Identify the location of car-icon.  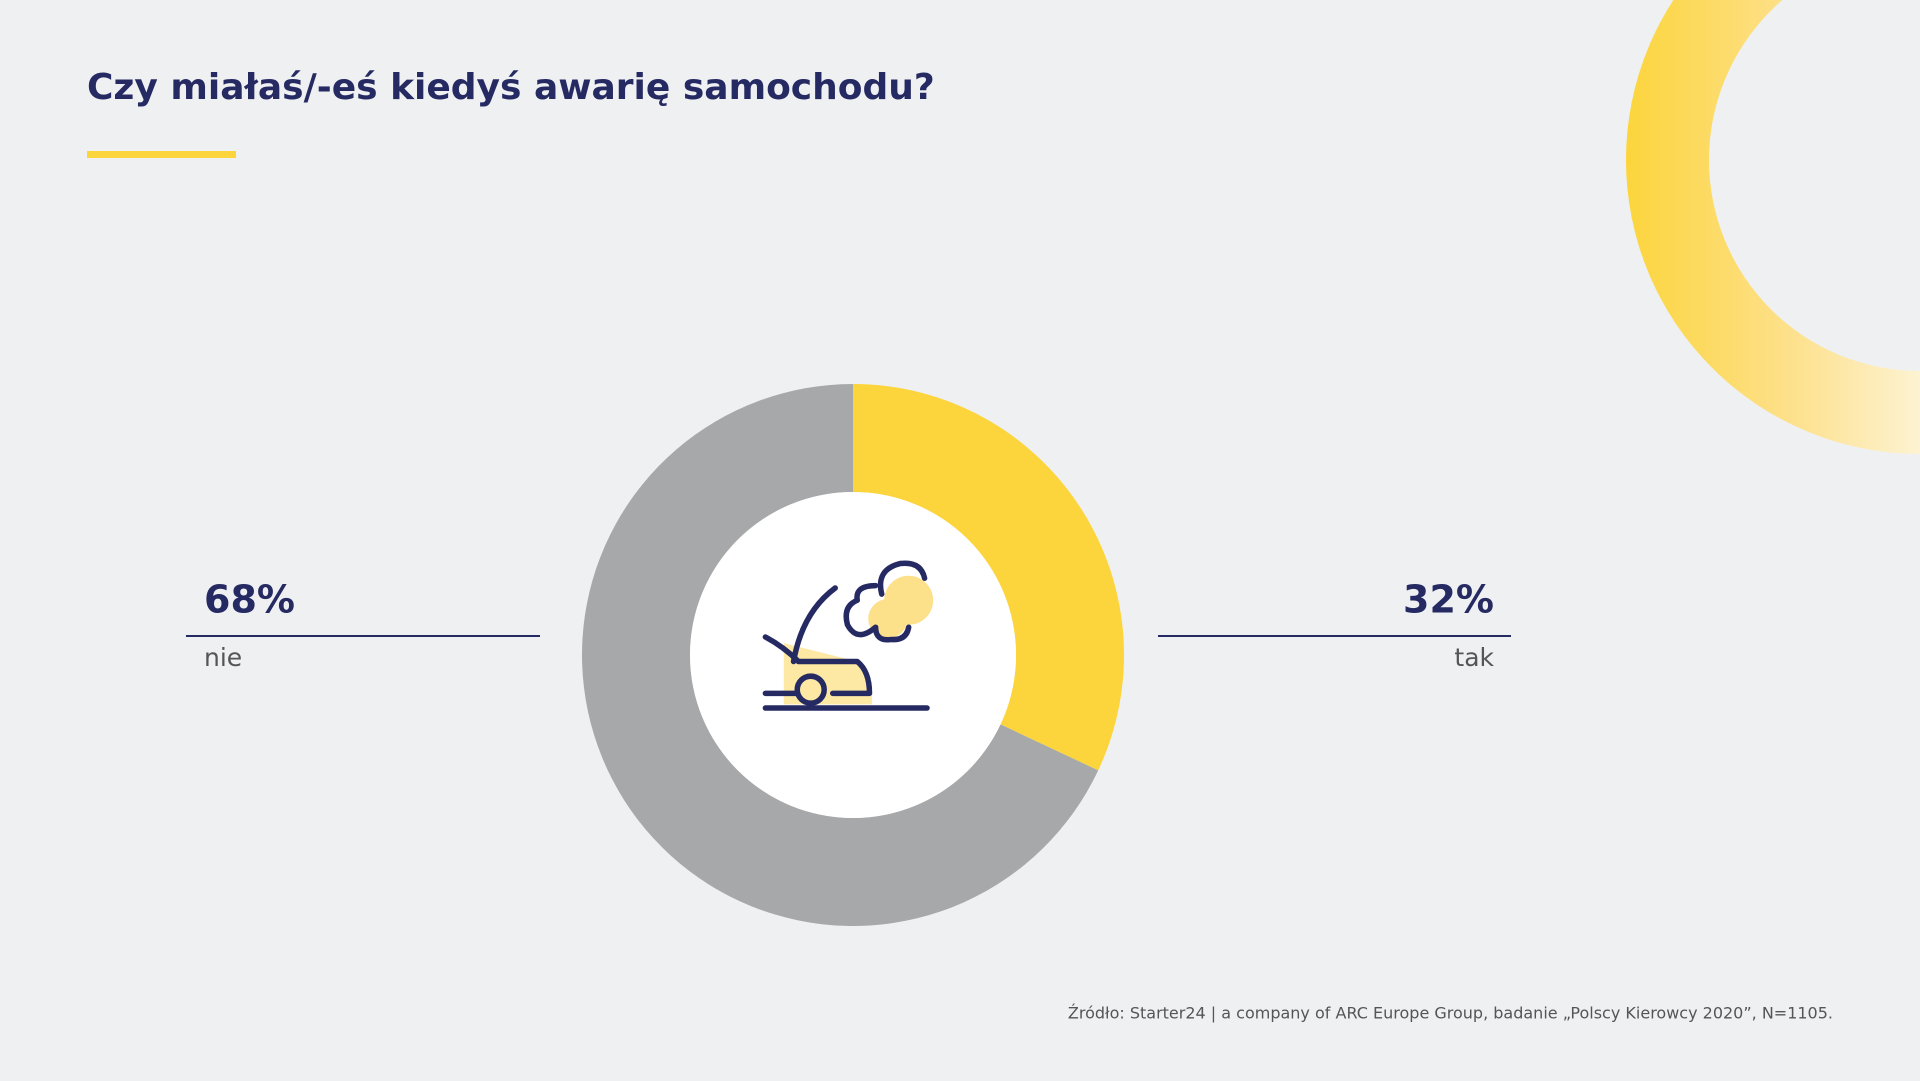
(848, 635).